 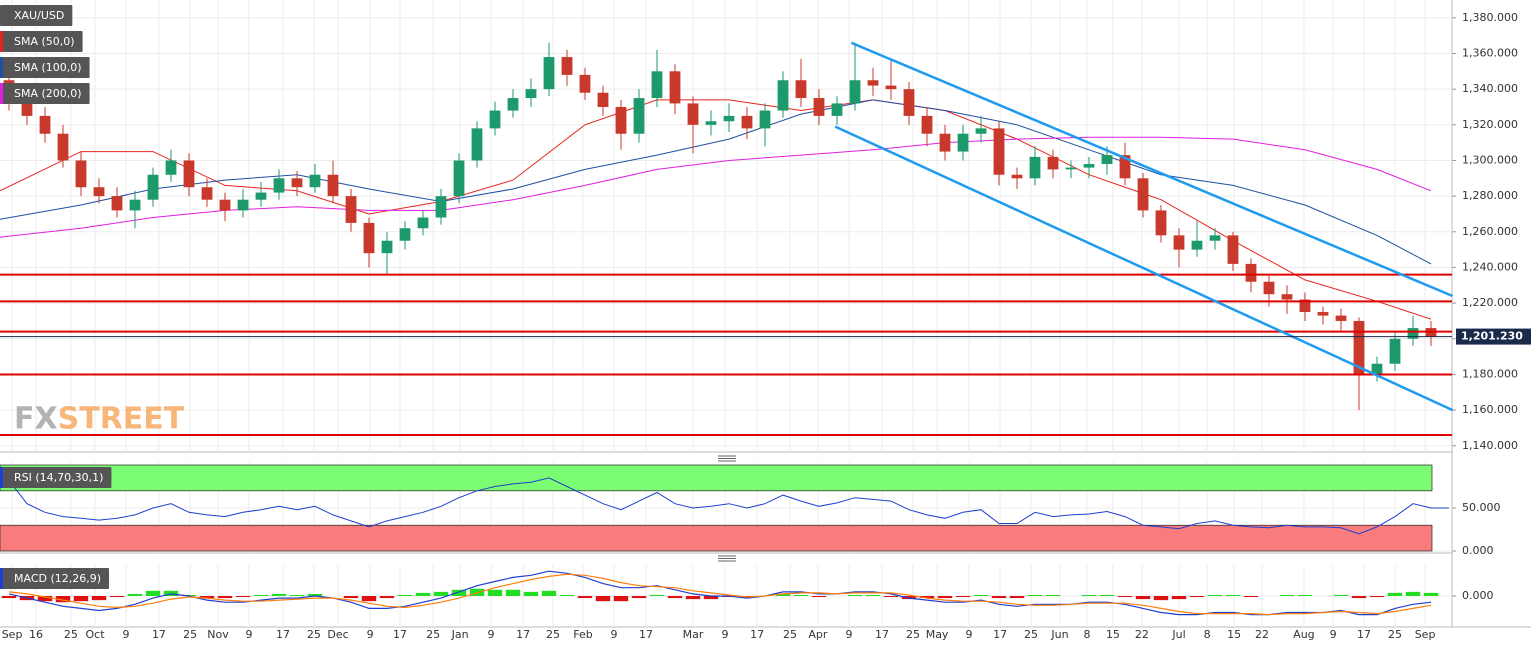 What do you see at coordinates (1262, 634) in the screenshot?
I see `x-tick-label: 22` at bounding box center [1262, 634].